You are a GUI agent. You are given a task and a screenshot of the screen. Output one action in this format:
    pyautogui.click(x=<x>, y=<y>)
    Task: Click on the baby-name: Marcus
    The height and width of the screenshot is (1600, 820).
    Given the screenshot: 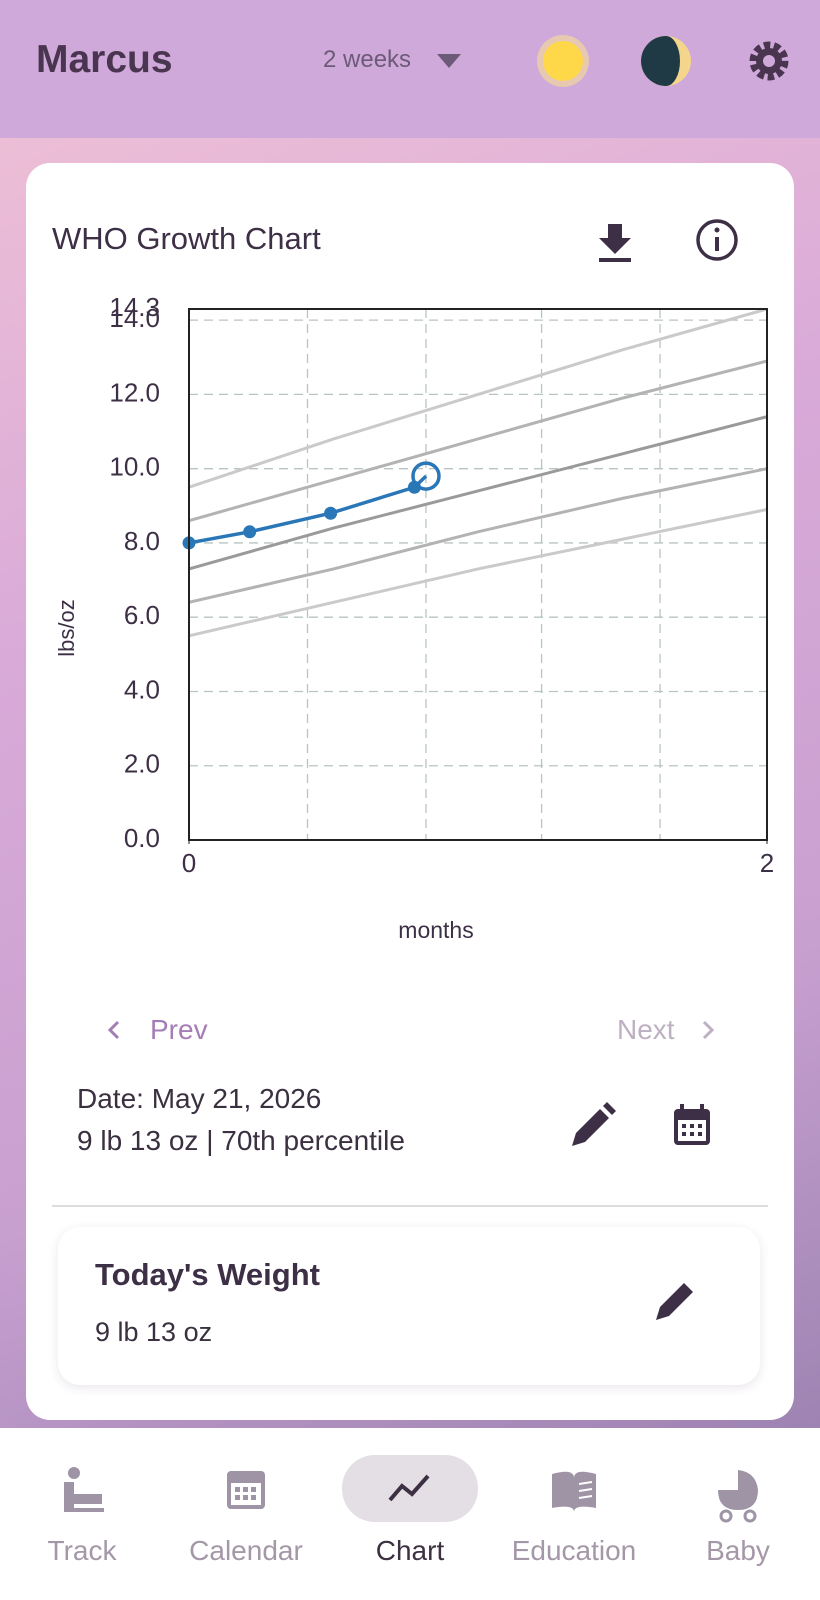 What is the action you would take?
    pyautogui.click(x=104, y=59)
    